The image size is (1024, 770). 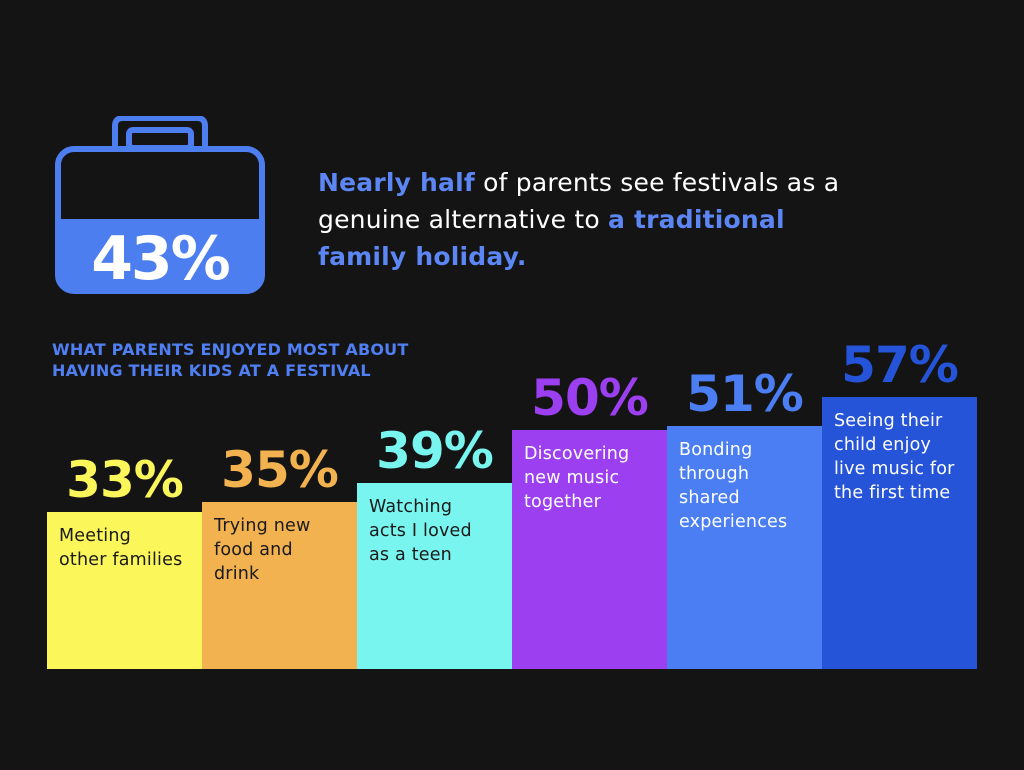 I want to click on bar-label-line: new music, so click(x=572, y=478).